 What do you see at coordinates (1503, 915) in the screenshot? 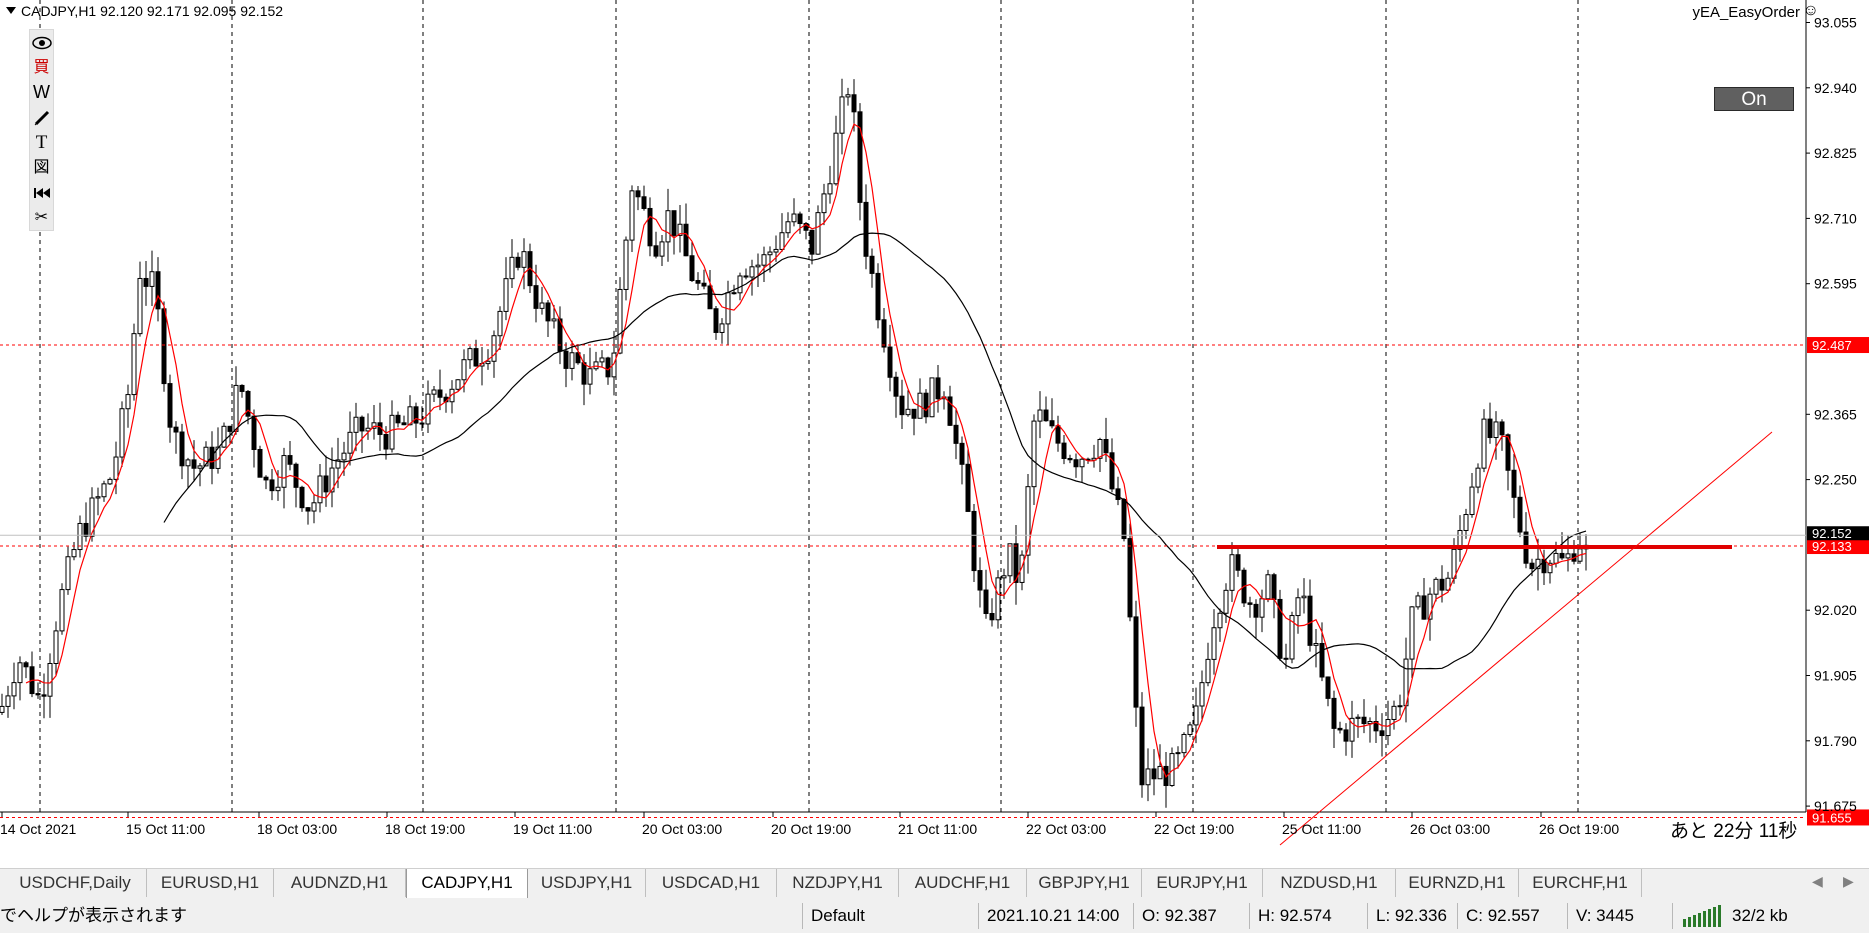
I see `status-close: C: 92.557` at bounding box center [1503, 915].